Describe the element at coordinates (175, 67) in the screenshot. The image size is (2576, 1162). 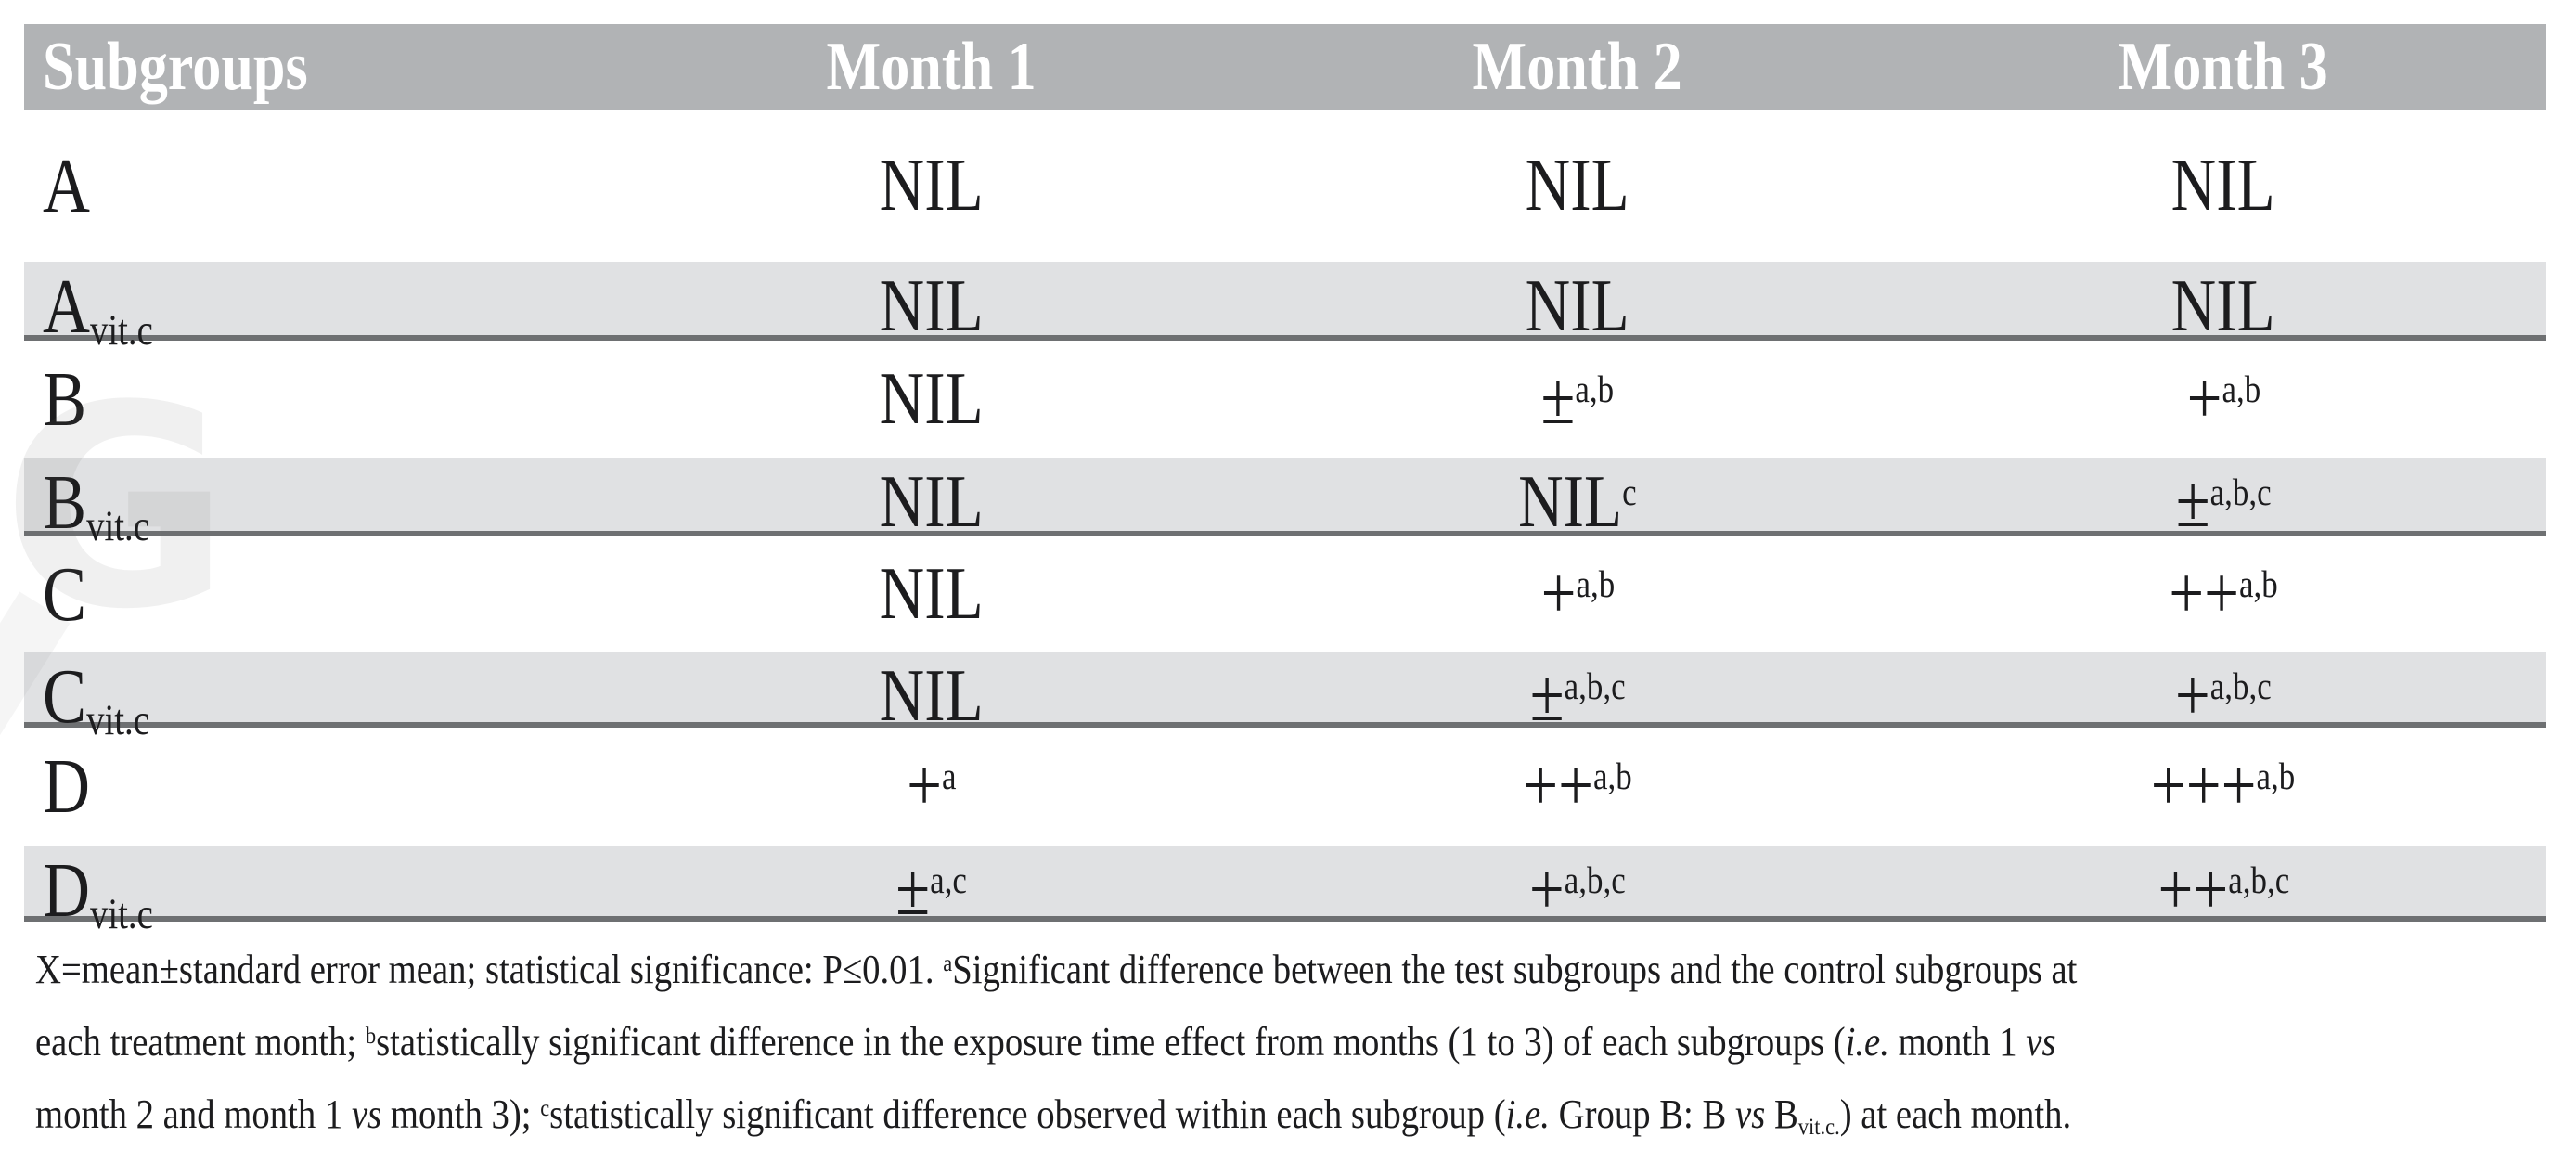
I see `column-header-subgroups-text: Subgroups` at that location.